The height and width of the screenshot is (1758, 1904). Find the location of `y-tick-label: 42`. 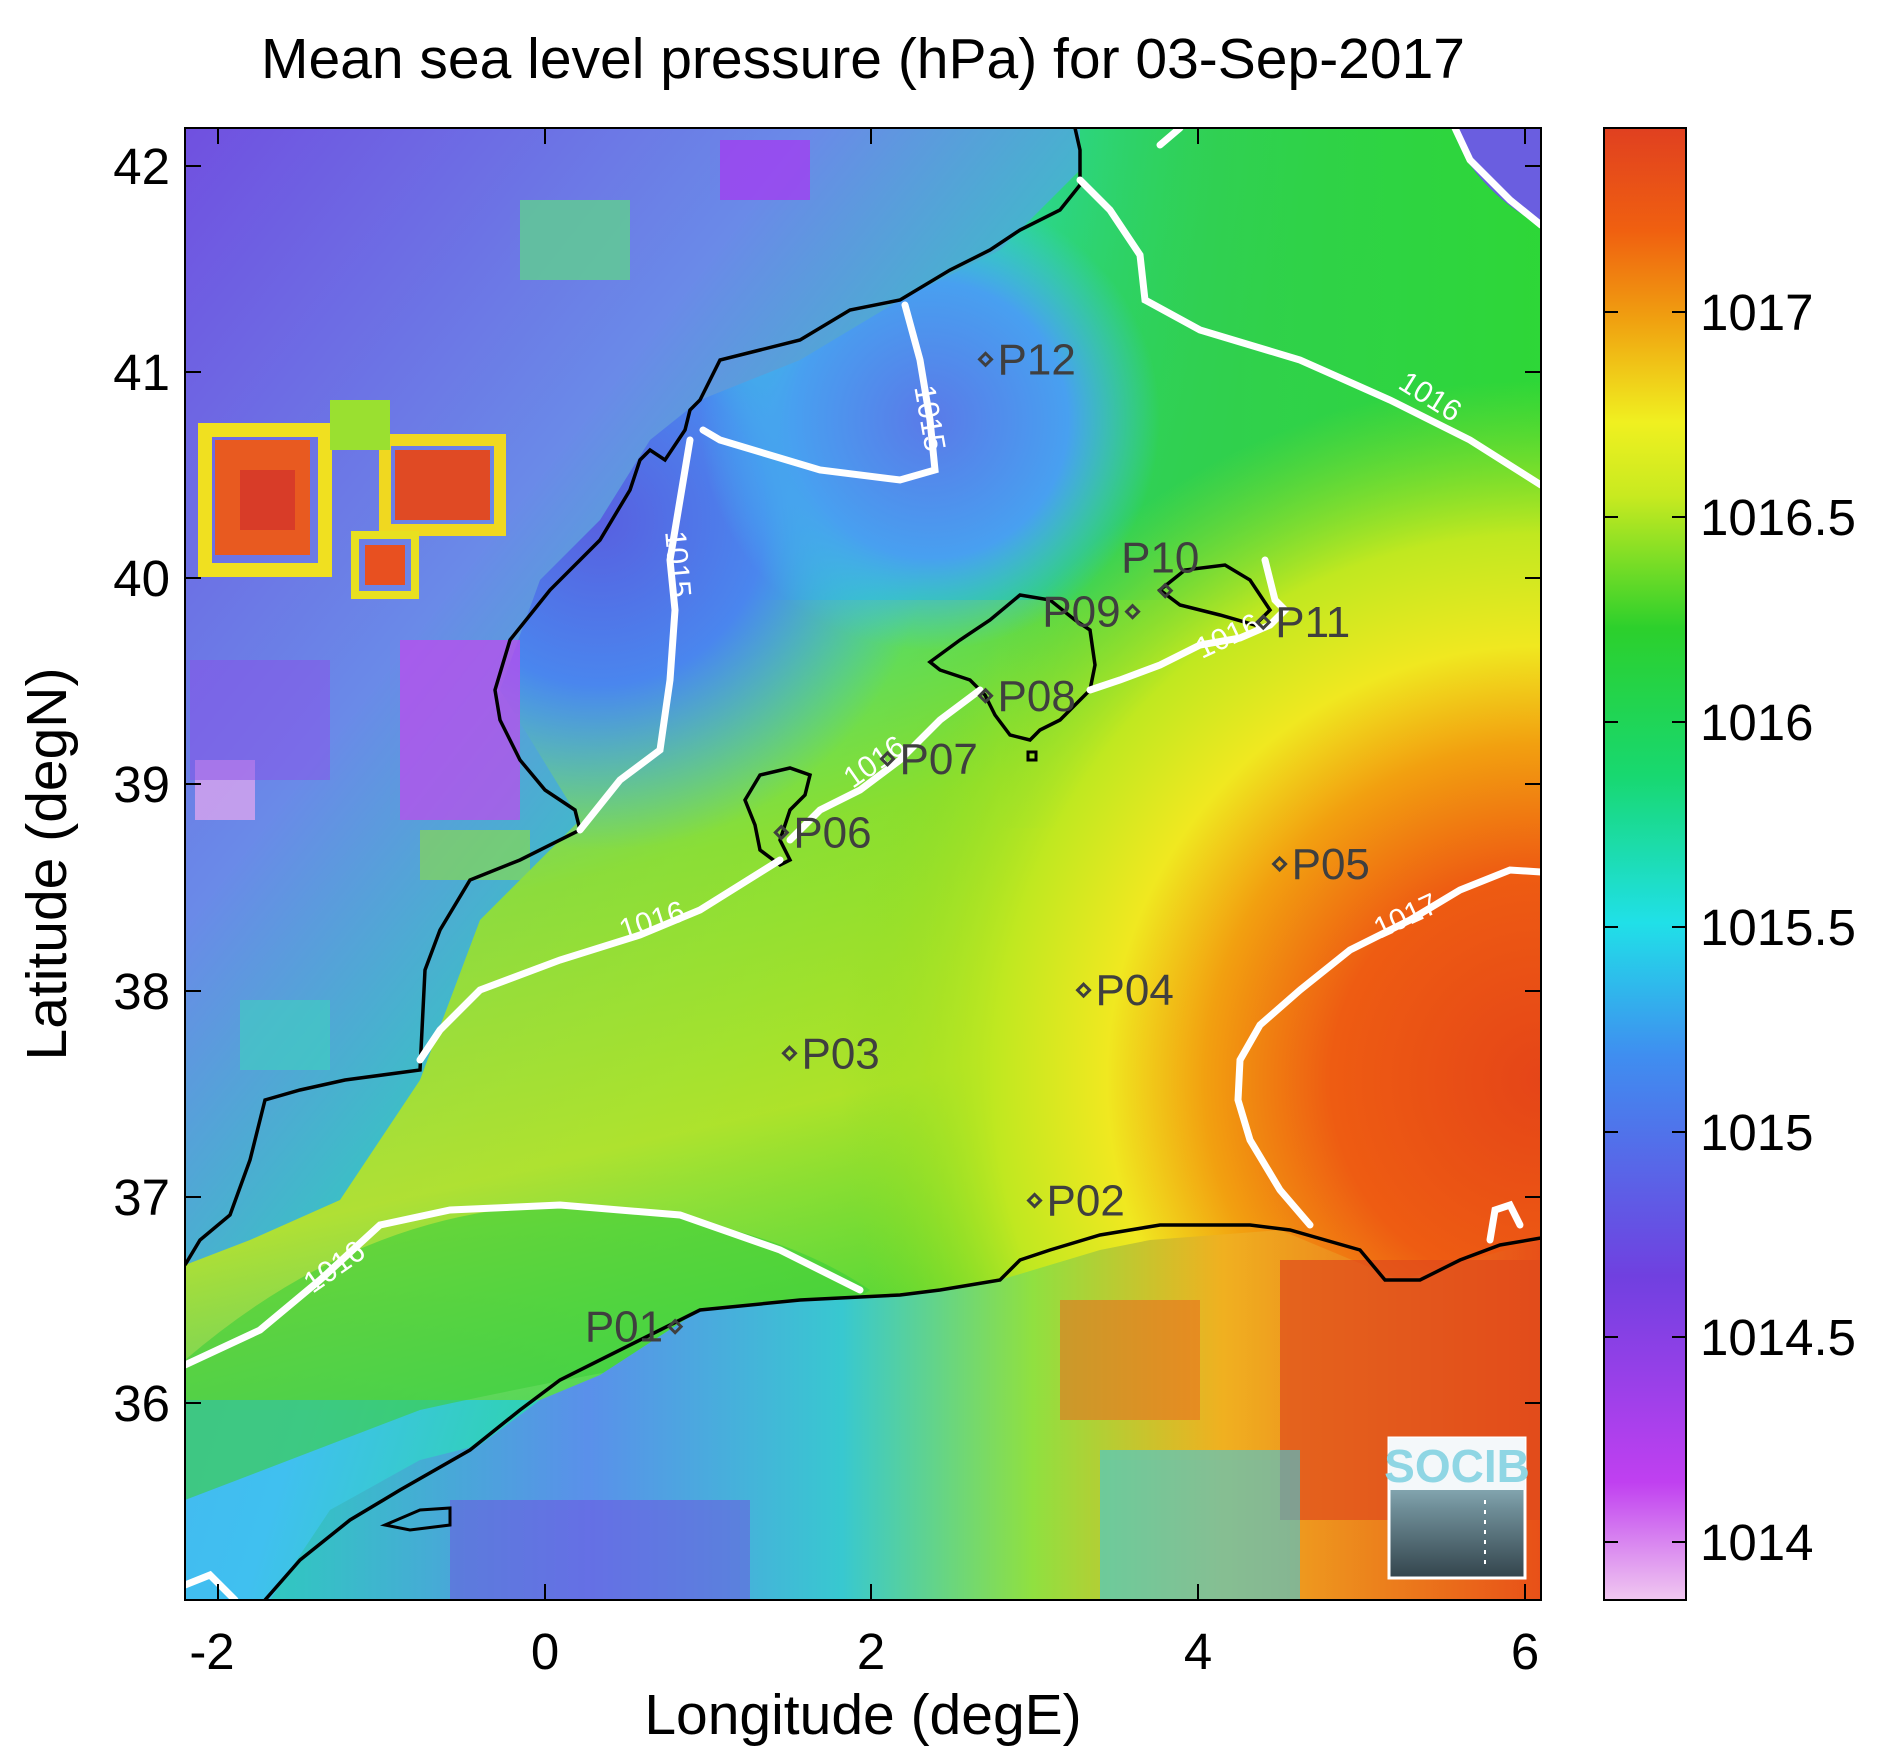

y-tick-label: 42 is located at coordinates (141, 166).